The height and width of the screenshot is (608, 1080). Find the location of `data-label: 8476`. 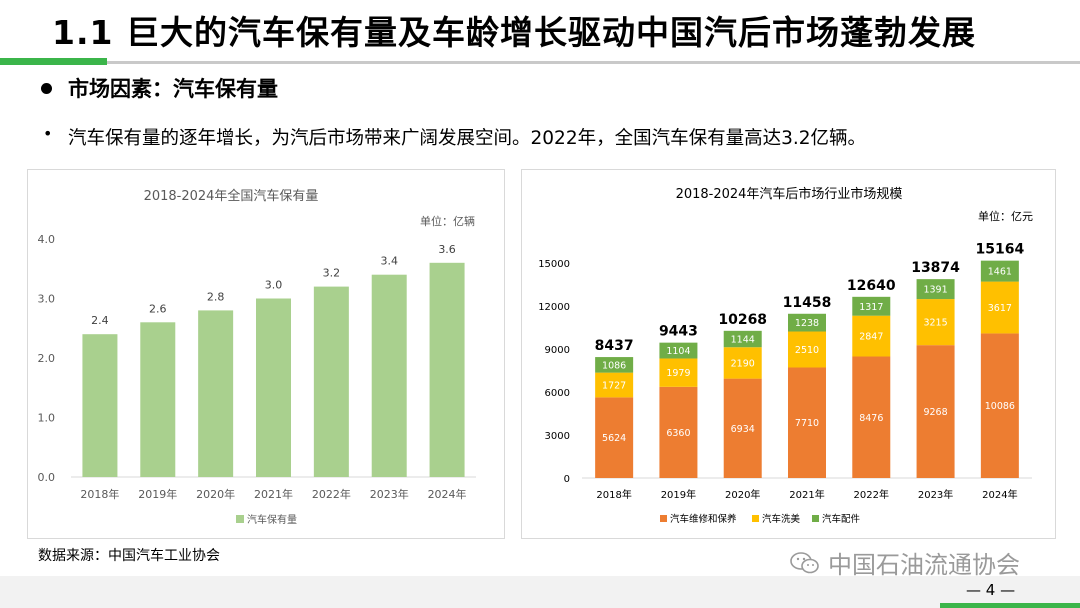

data-label: 8476 is located at coordinates (871, 418).